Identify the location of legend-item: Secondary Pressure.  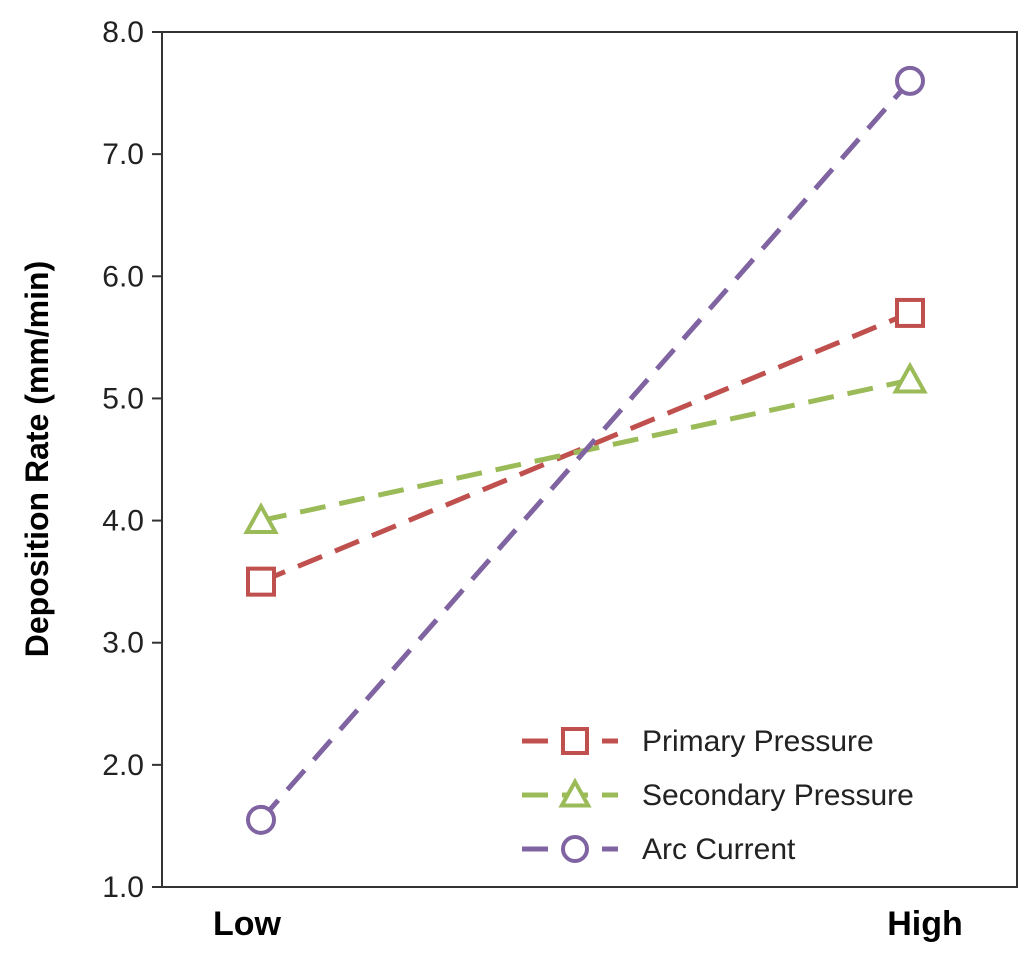
(718, 794).